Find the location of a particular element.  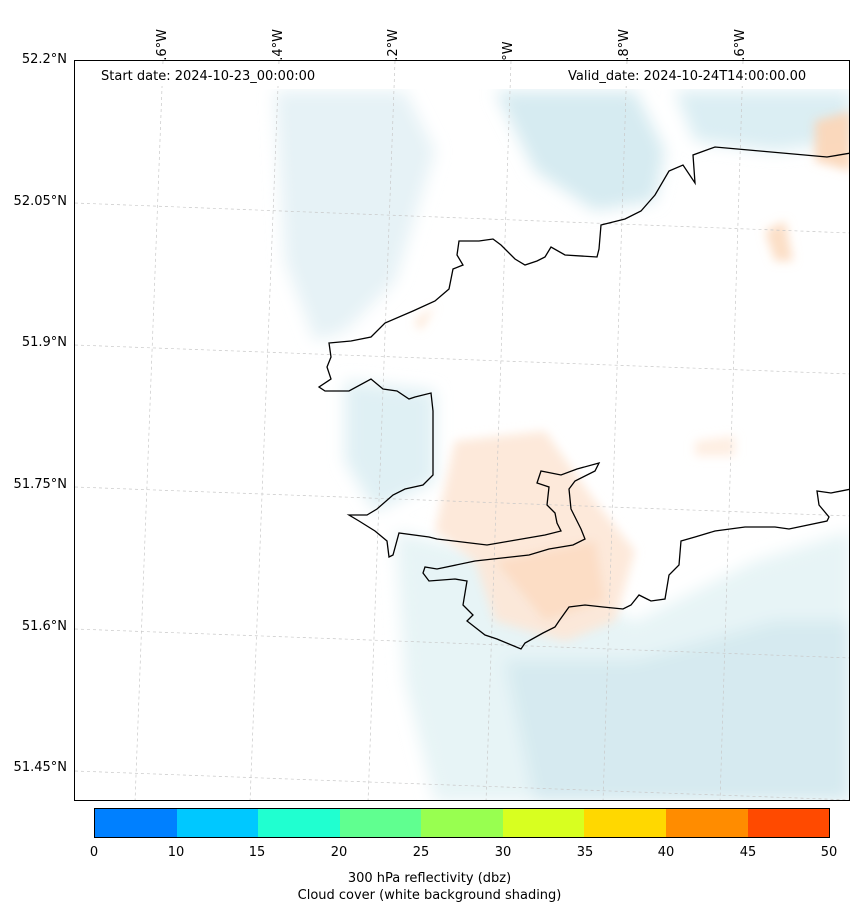

colorbar-tick: 35 is located at coordinates (585, 852).